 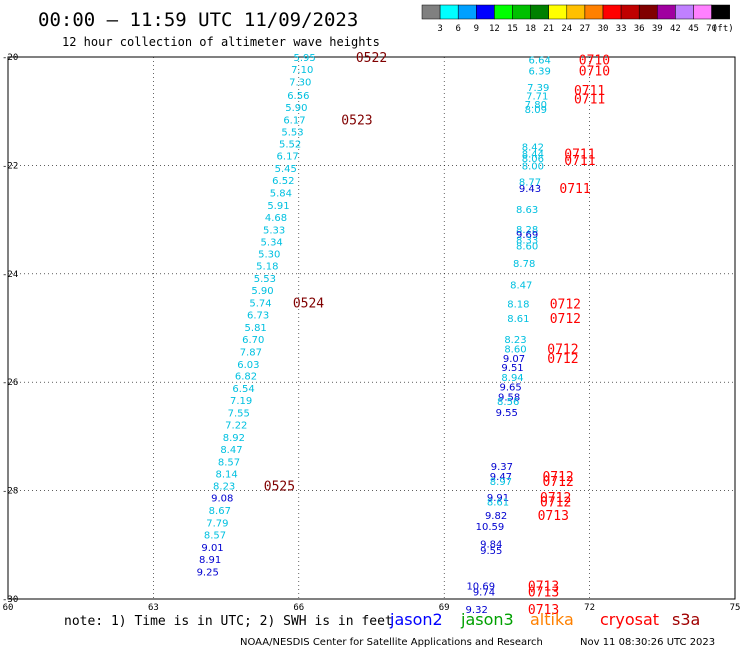 I want to click on wave-height-label: 5.53, so click(x=292, y=132).